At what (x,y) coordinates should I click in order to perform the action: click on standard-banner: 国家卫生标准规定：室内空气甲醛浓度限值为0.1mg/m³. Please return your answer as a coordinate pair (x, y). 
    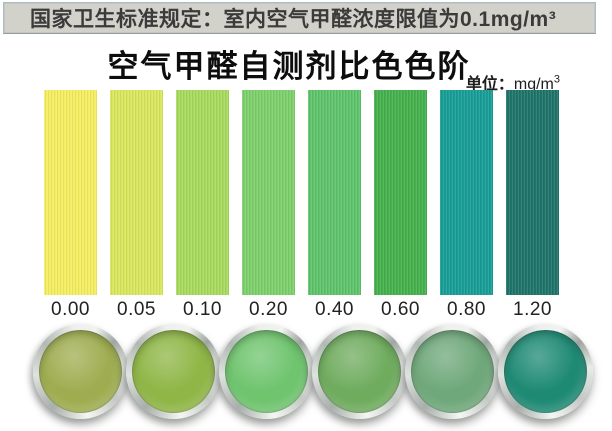
    Looking at the image, I should click on (299, 18).